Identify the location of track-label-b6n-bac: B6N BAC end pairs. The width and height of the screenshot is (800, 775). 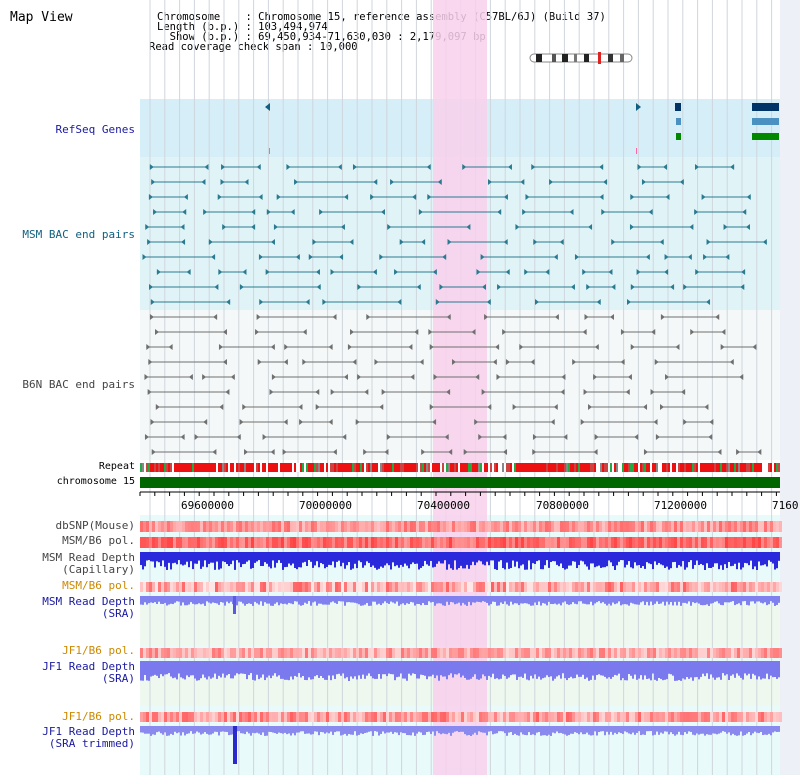
(78, 384).